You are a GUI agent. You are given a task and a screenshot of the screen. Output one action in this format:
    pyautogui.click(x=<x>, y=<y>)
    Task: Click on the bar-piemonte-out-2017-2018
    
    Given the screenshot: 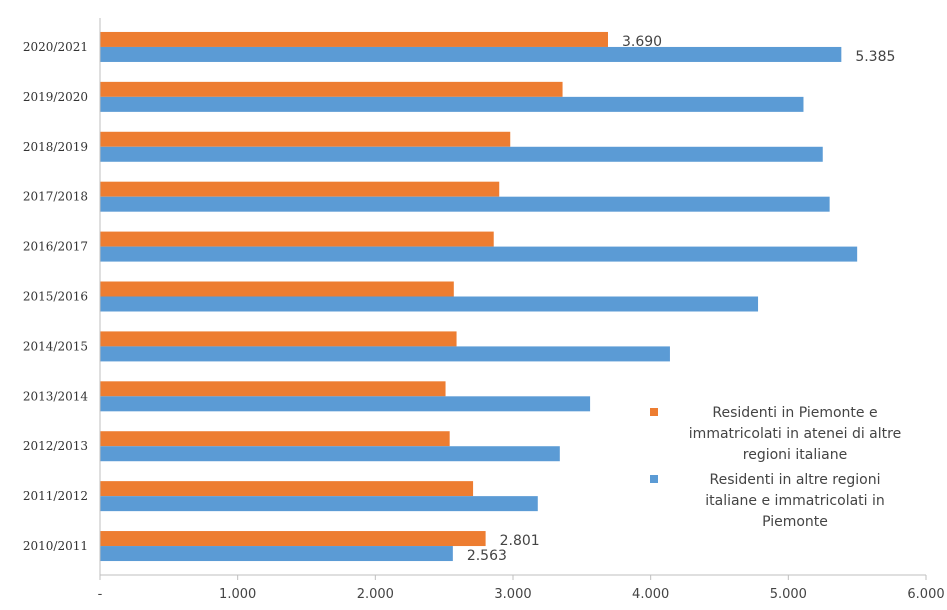 What is the action you would take?
    pyautogui.click(x=300, y=189)
    